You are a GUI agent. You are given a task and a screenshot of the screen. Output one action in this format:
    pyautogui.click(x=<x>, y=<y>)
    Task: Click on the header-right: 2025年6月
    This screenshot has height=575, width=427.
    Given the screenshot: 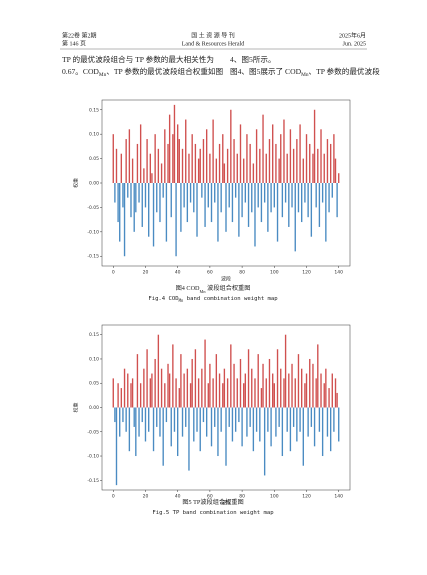 What is the action you would take?
    pyautogui.click(x=352, y=35)
    